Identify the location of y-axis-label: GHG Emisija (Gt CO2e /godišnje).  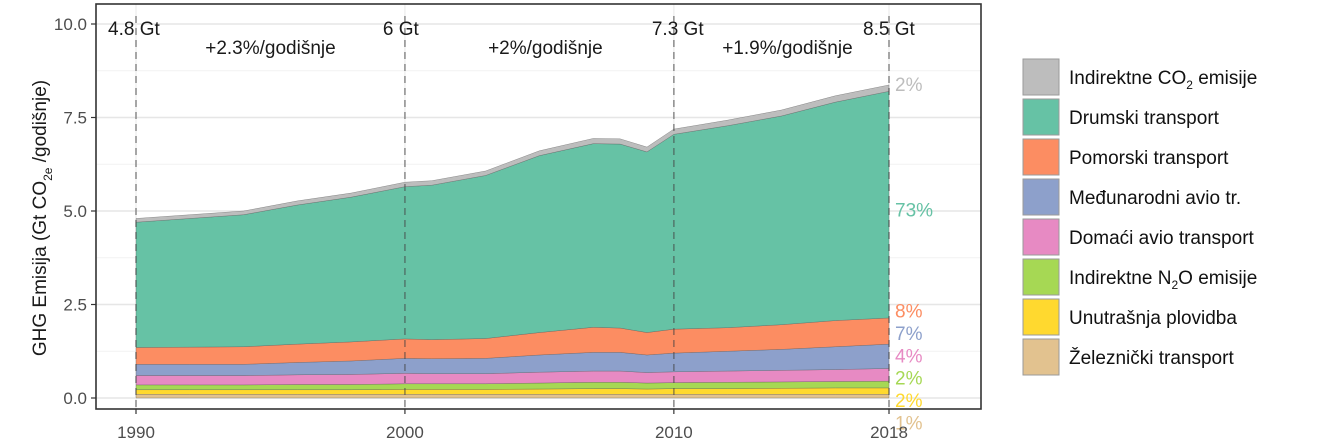
(42, 218).